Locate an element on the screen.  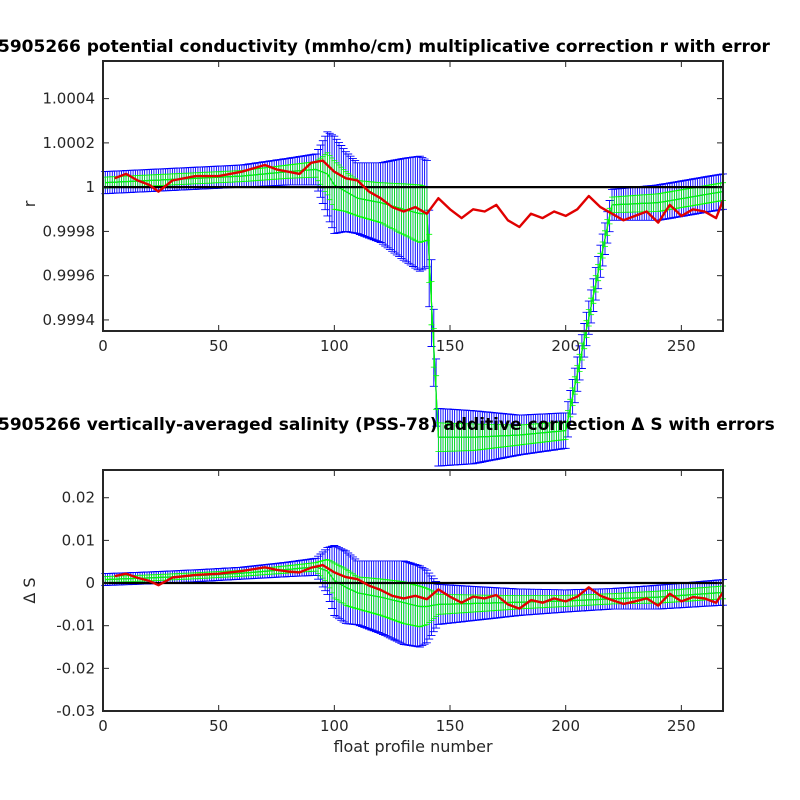
y-axis-label: Δ S is located at coordinates (29, 590).